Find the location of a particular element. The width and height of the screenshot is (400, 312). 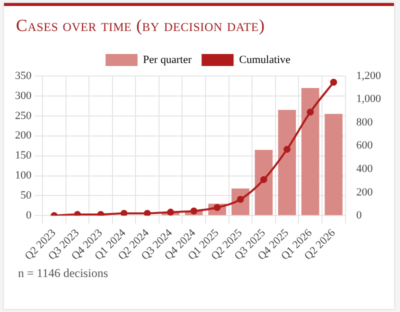

y-tick-label: 350 is located at coordinates (23, 76).